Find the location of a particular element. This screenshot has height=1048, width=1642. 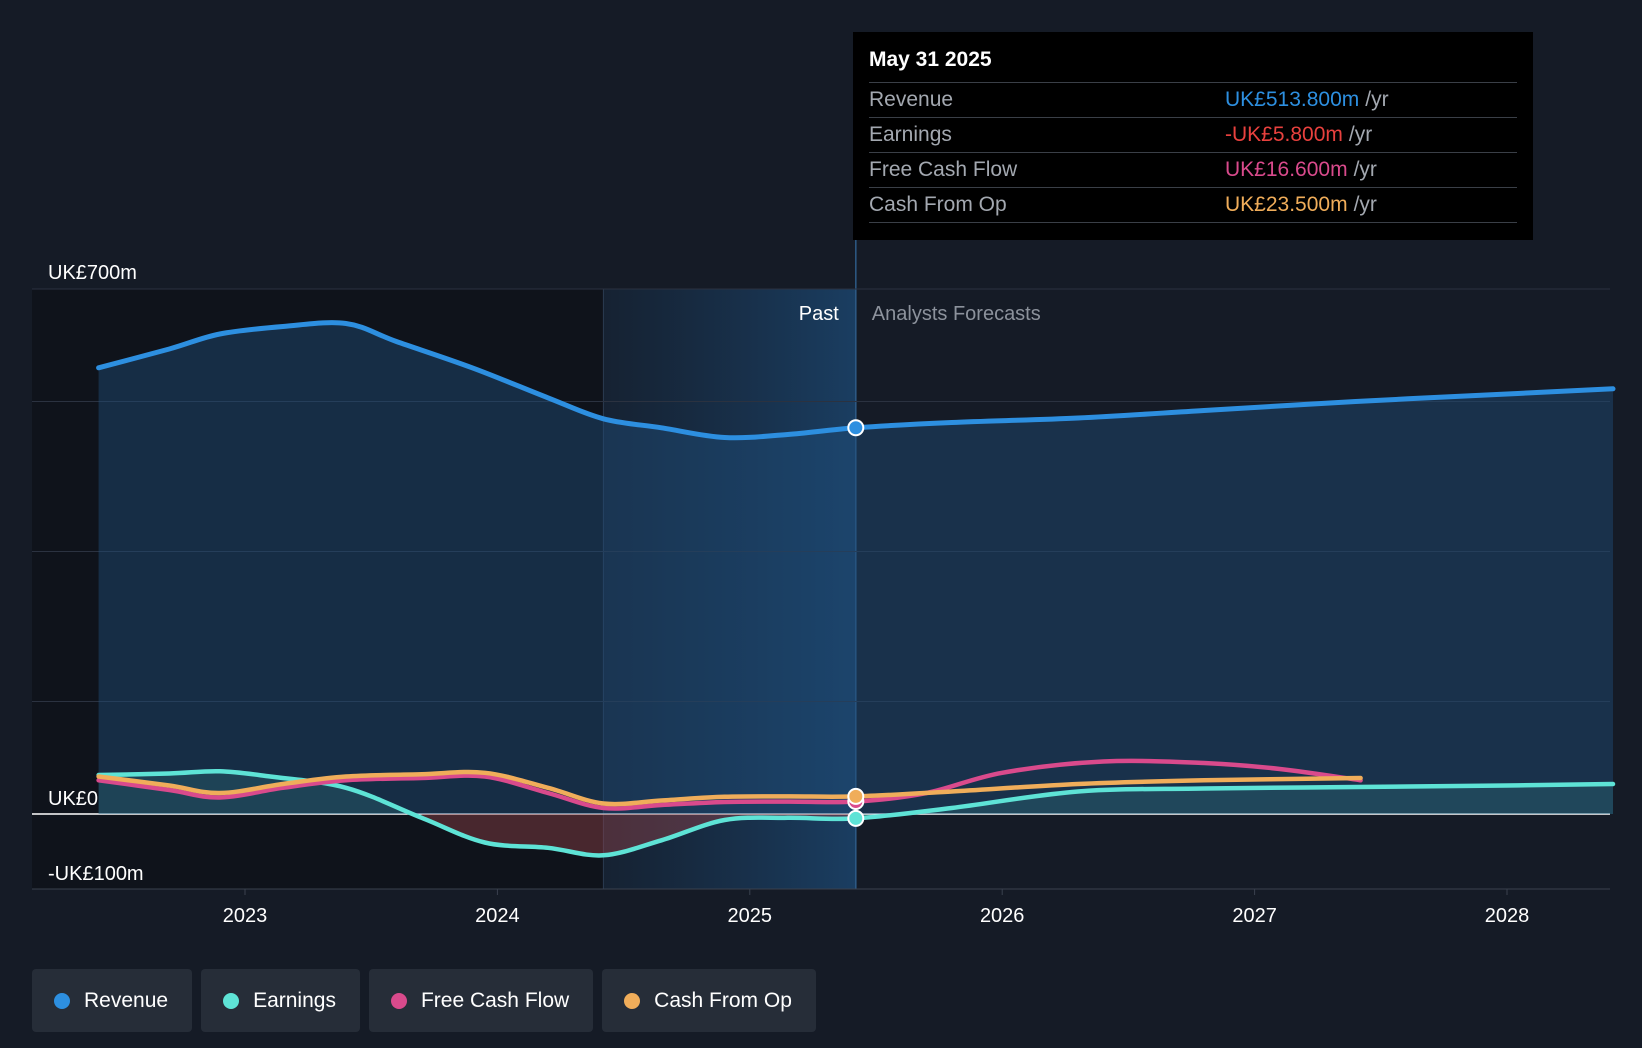

y-axis-label: -UK£100m is located at coordinates (96, 874).